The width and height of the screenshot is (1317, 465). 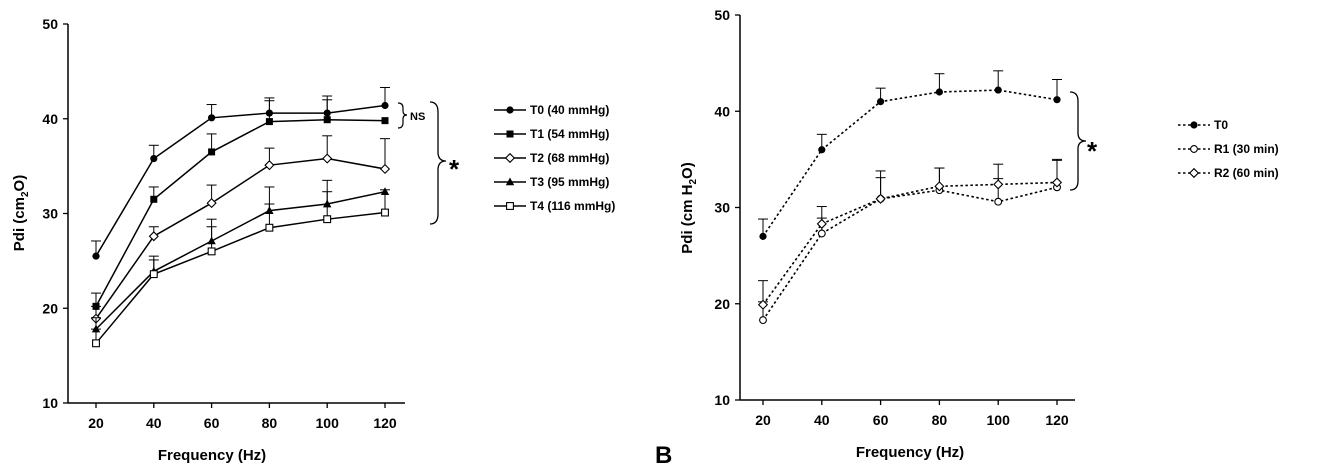 I want to click on x-tick-label: 120, so click(x=385, y=423).